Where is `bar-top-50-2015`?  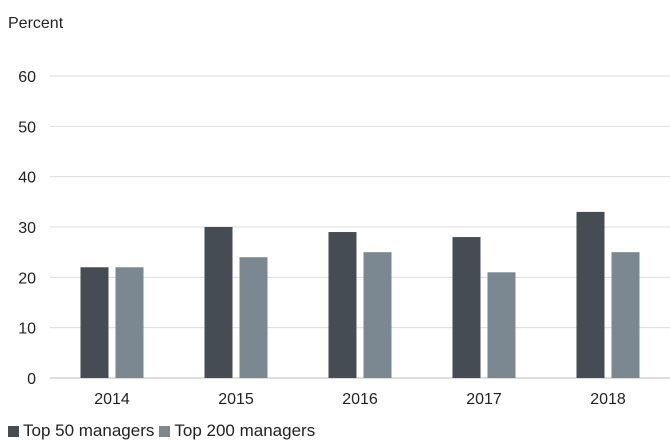 bar-top-50-2015 is located at coordinates (218, 302).